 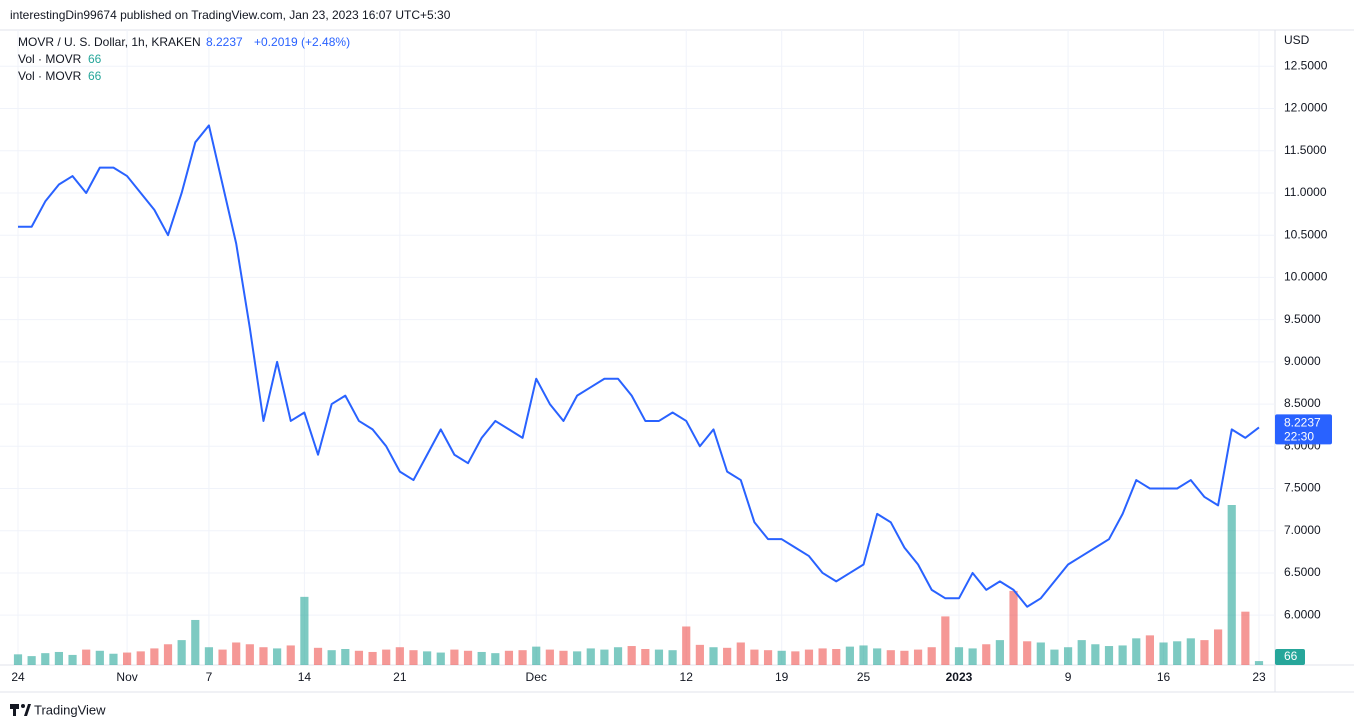 I want to click on x-tick-label: 2023, so click(x=959, y=677).